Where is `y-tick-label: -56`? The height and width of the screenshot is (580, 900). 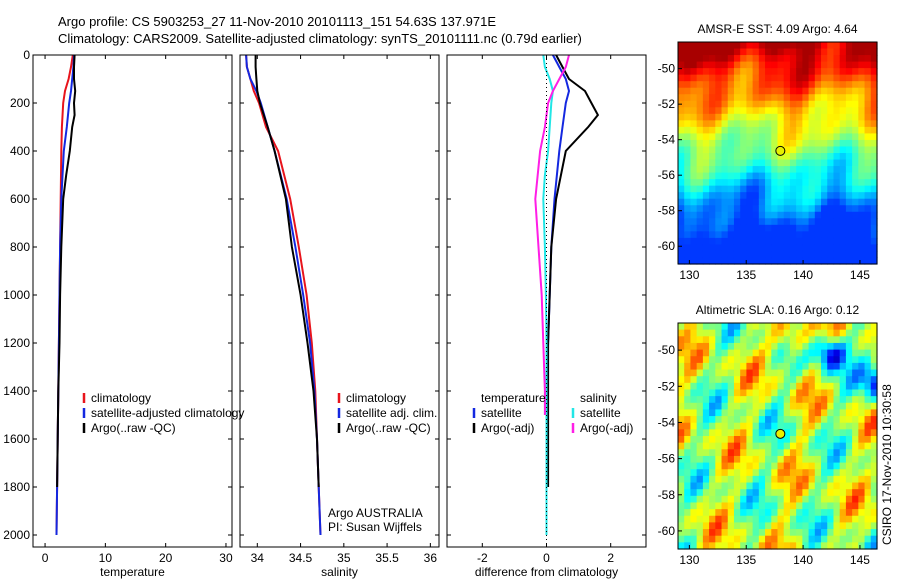 y-tick-label: -56 is located at coordinates (667, 175).